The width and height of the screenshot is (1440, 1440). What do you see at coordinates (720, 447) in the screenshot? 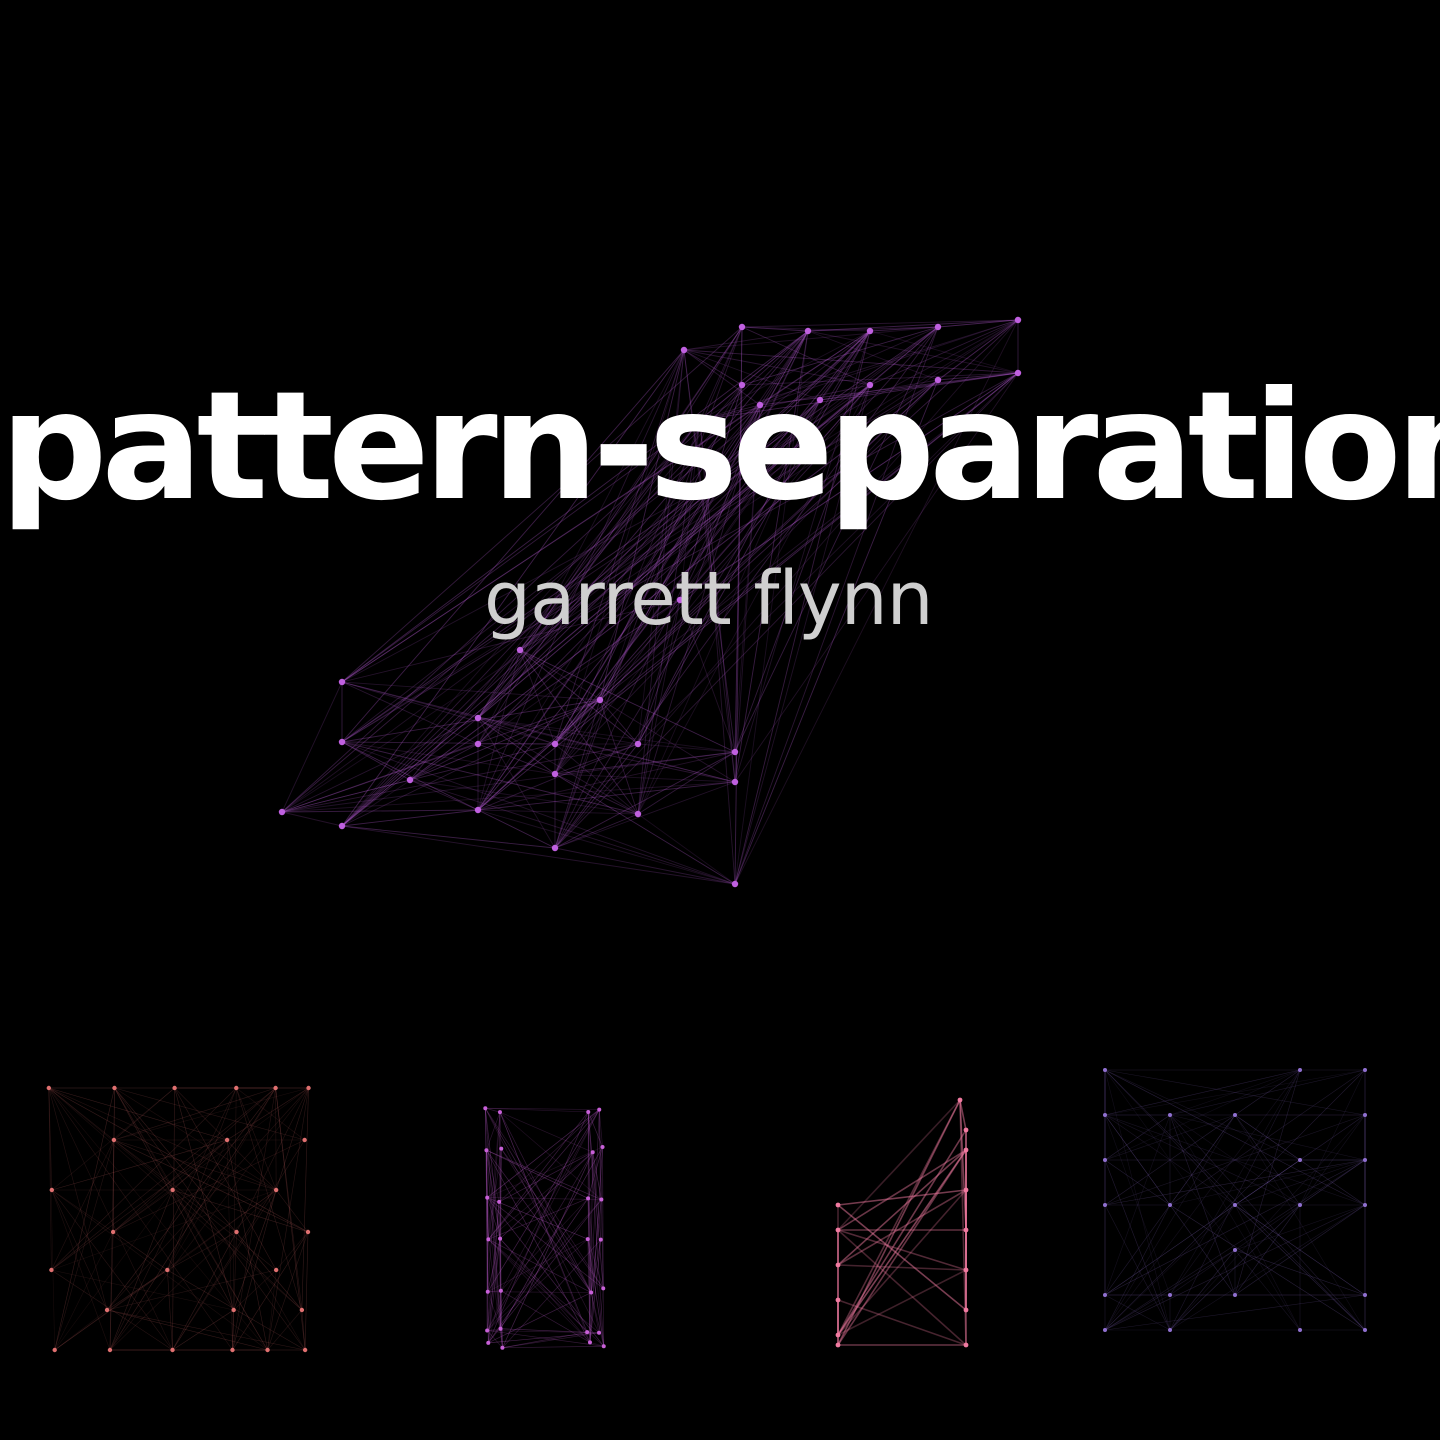
I see `page-title: pattern-separation` at bounding box center [720, 447].